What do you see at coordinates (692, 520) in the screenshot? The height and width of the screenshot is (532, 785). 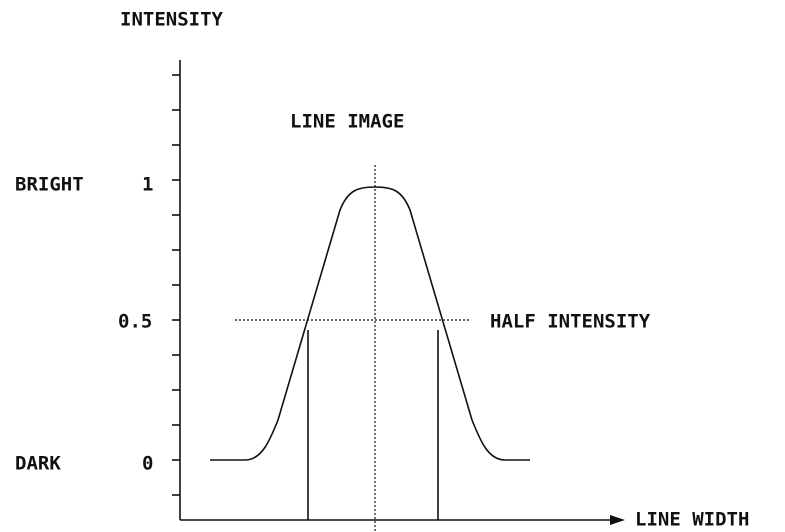 I see `x-axis-label: LINE WIDTH` at bounding box center [692, 520].